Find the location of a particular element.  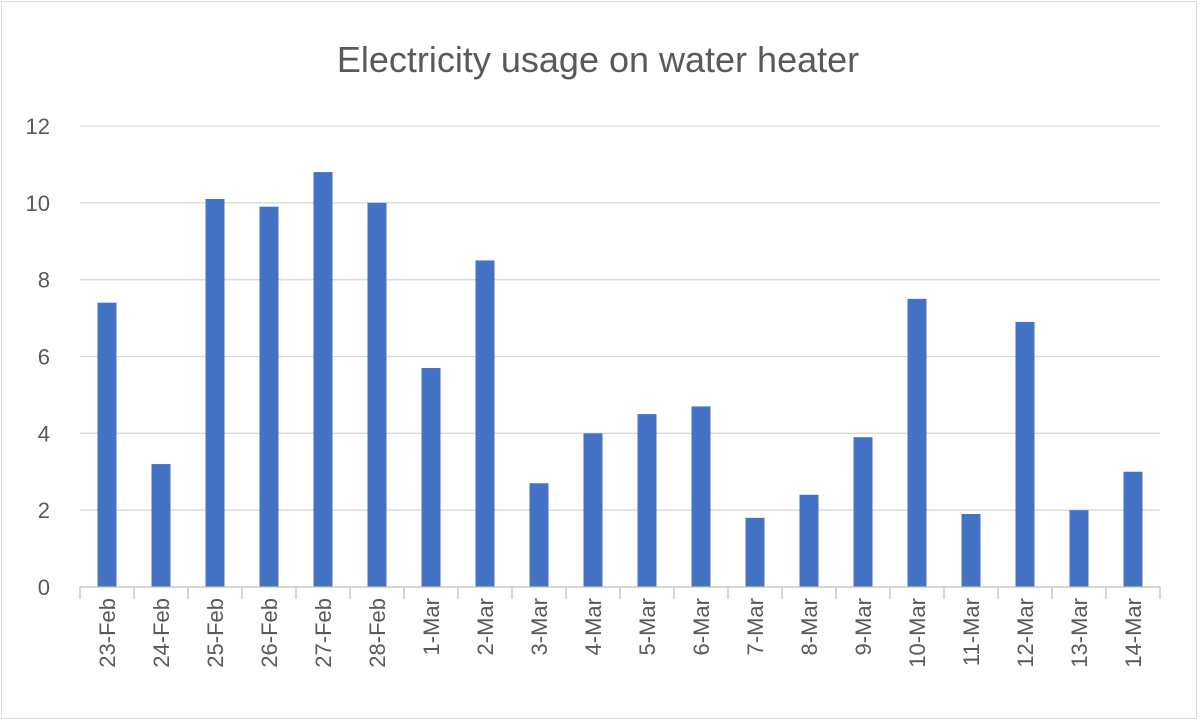

bar-10-Mar is located at coordinates (917, 442).